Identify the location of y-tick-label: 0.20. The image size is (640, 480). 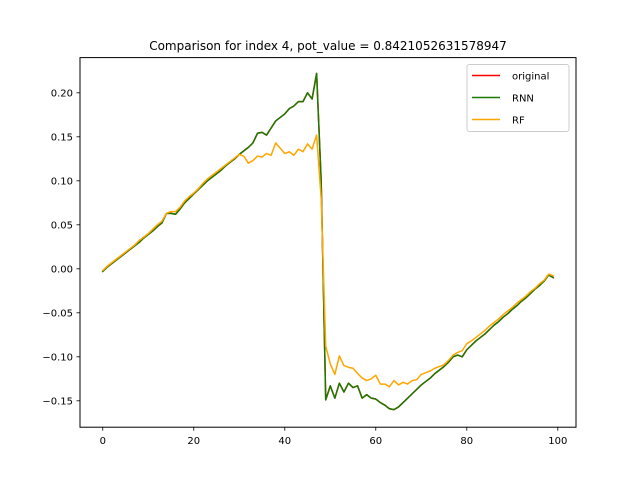
(62, 93).